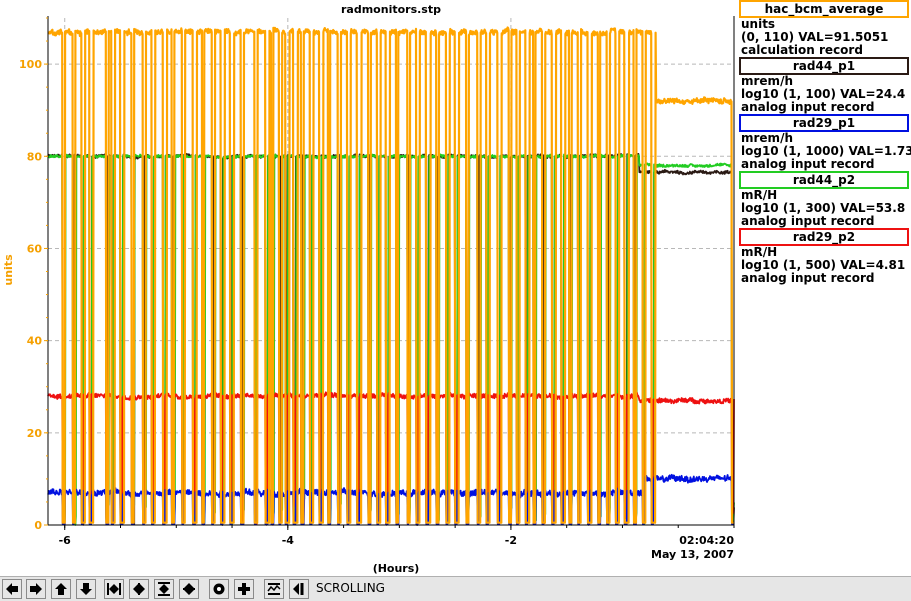 This screenshot has width=911, height=601. I want to click on legend-range: log10 (1, 500) VAL=4.81, so click(823, 265).